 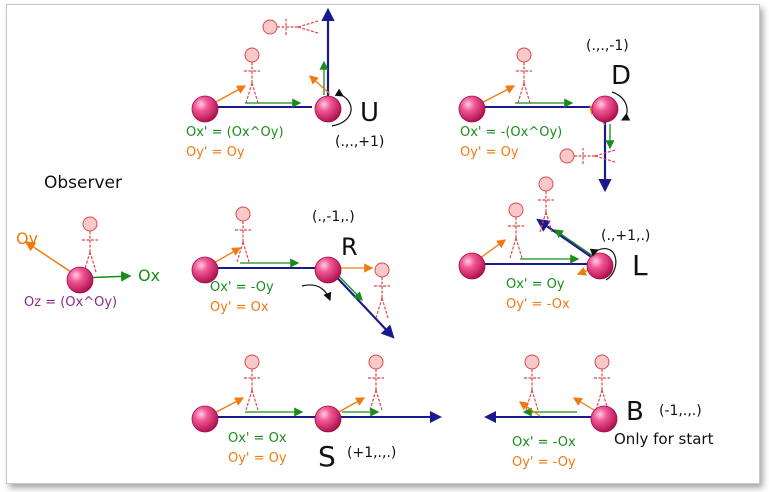 What do you see at coordinates (327, 456) in the screenshot?
I see `s-letter: S` at bounding box center [327, 456].